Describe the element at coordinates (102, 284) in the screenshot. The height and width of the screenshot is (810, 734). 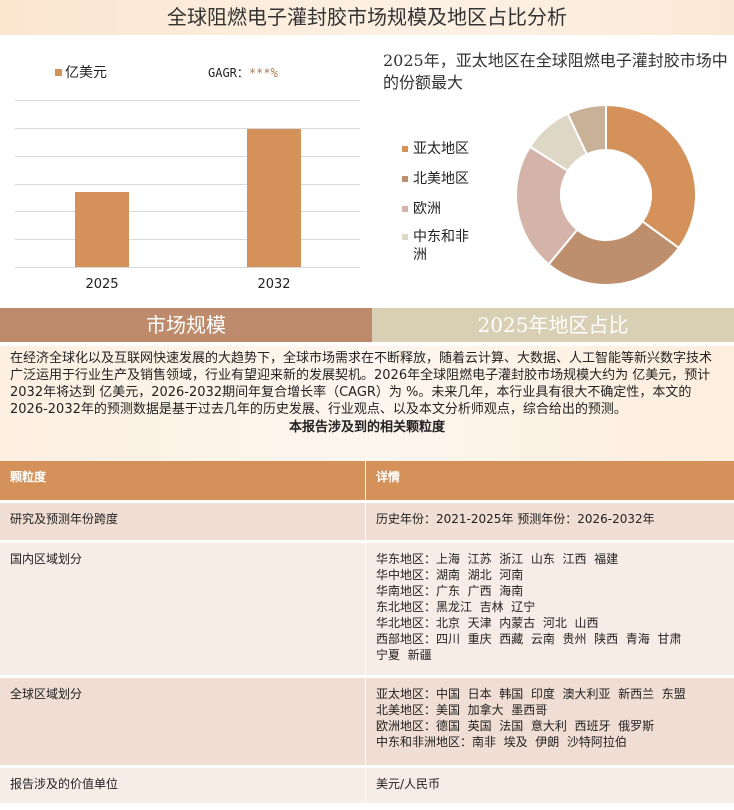
I see `x-tick-label: 2025` at that location.